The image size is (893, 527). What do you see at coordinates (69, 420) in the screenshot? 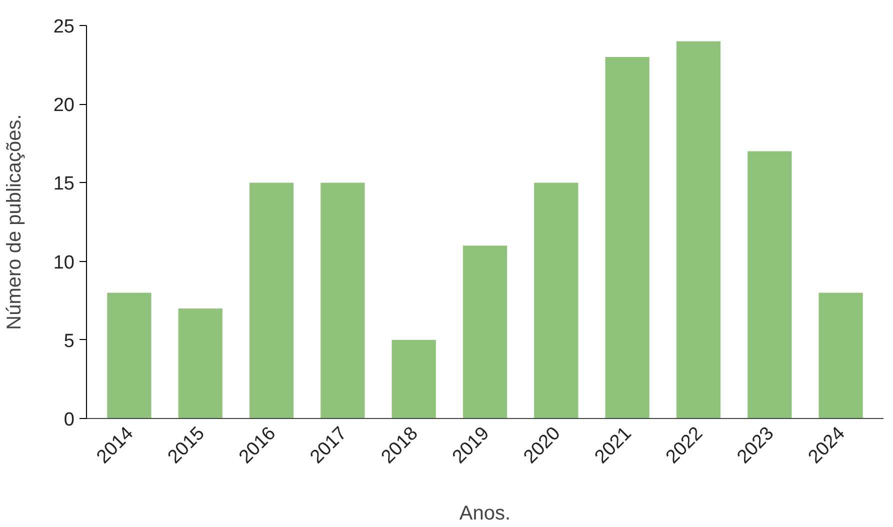
I see `y-tick-label: 0` at bounding box center [69, 420].